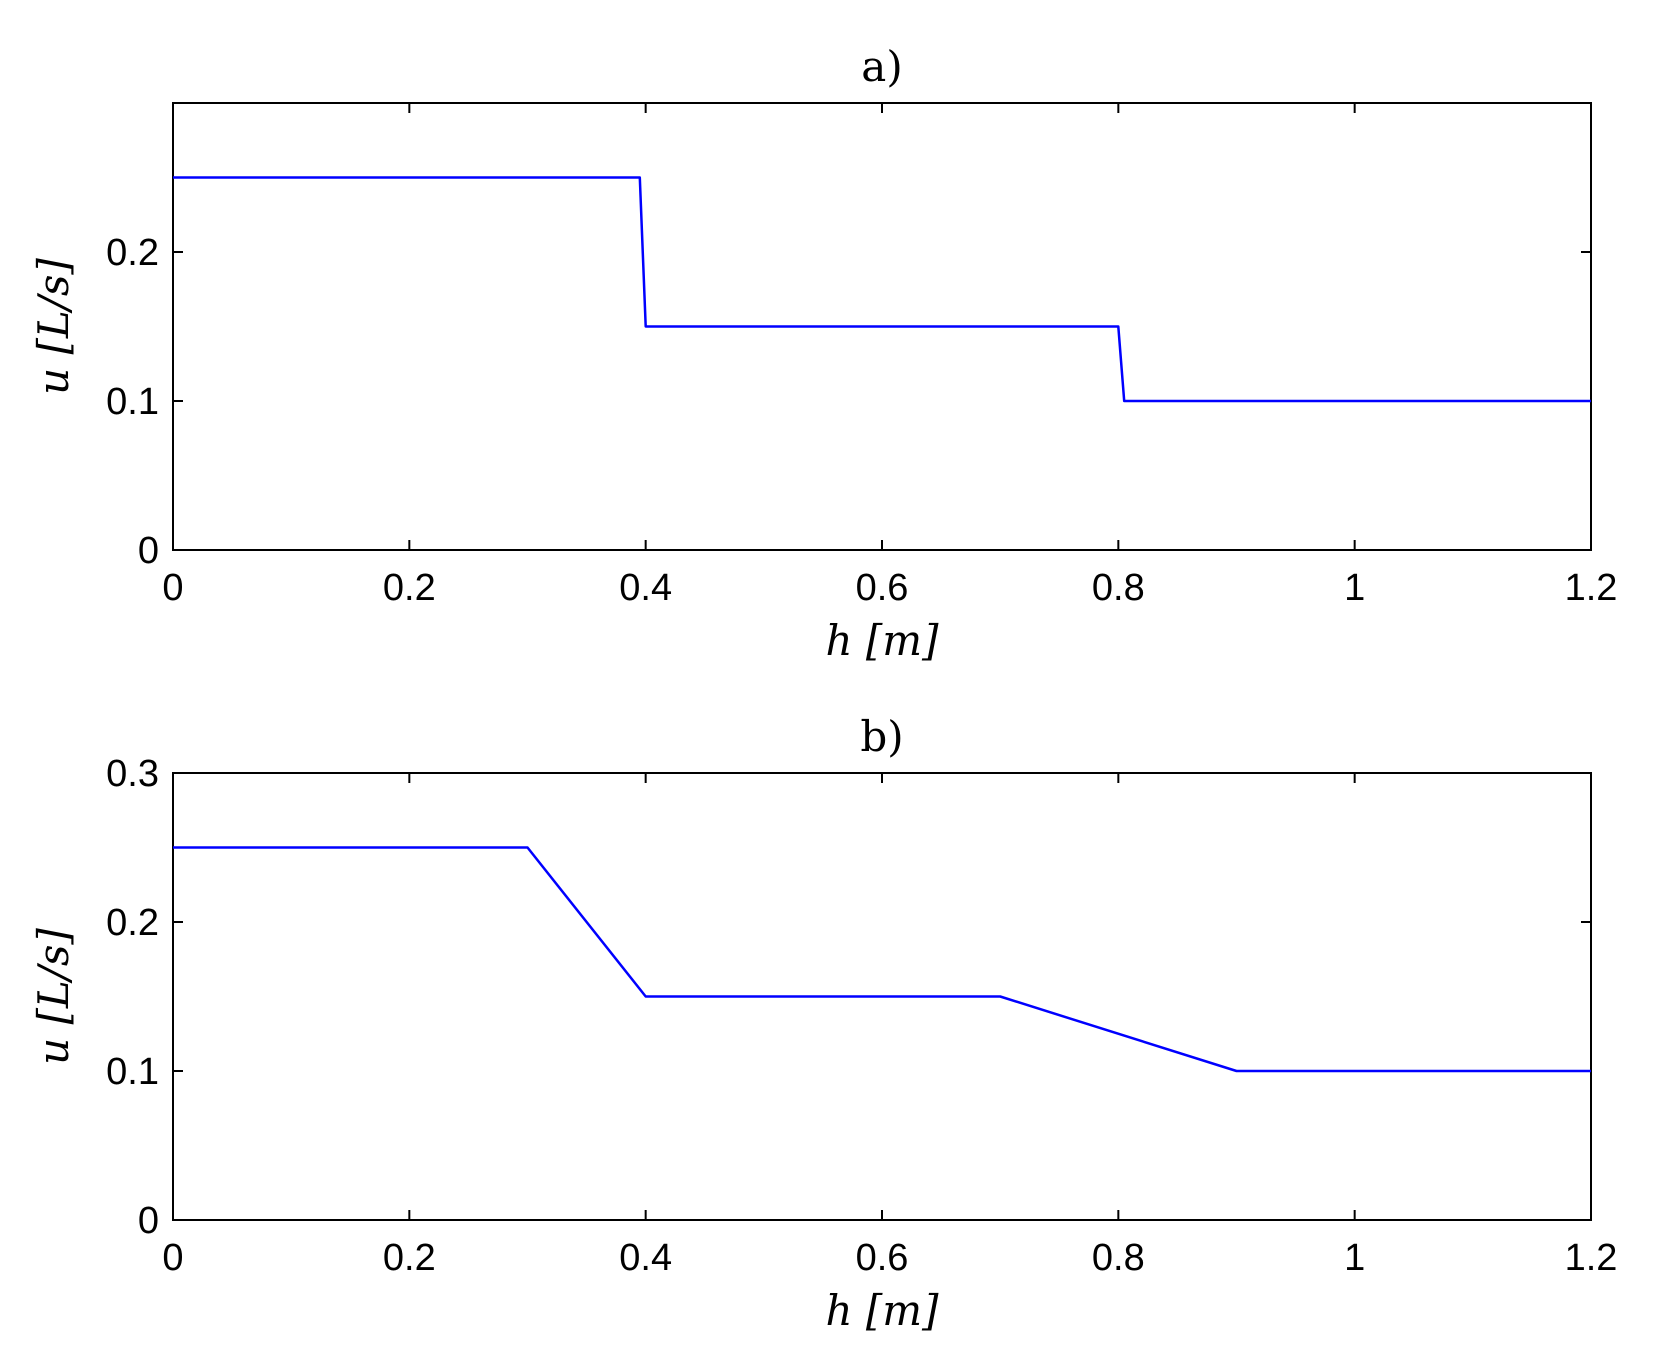 Image resolution: width=1658 pixels, height=1363 pixels. Describe the element at coordinates (881, 736) in the screenshot. I see `panel-title: b)` at that location.